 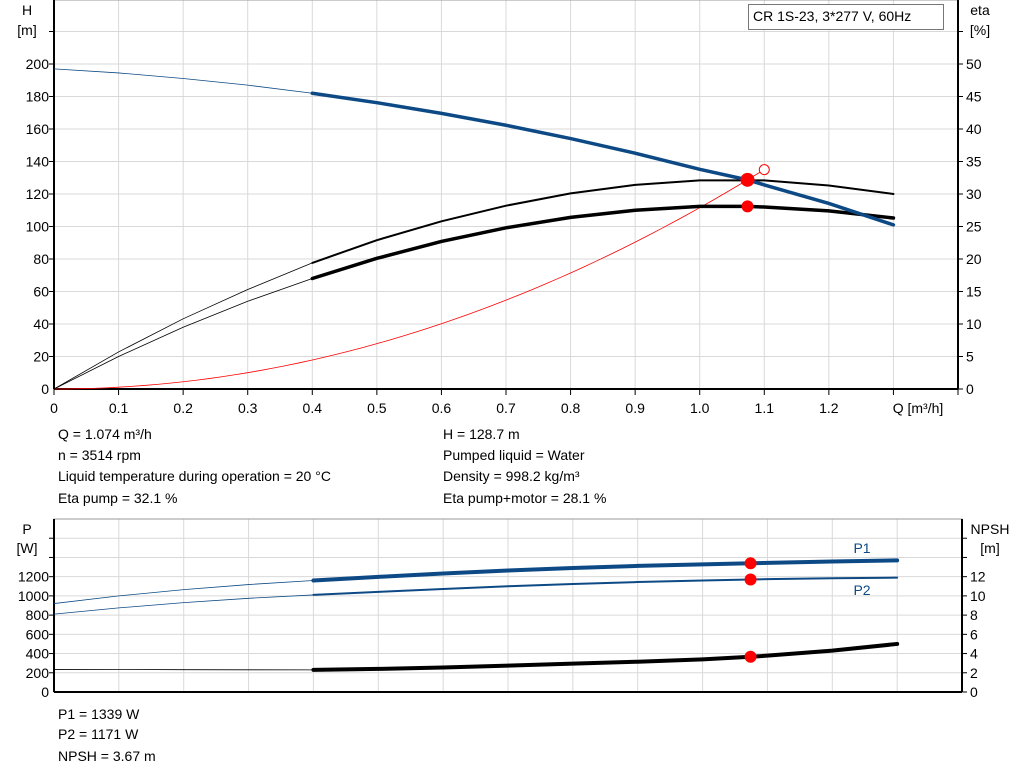 I want to click on info-npsh: NPSH = 3.67 m, so click(x=107, y=756).